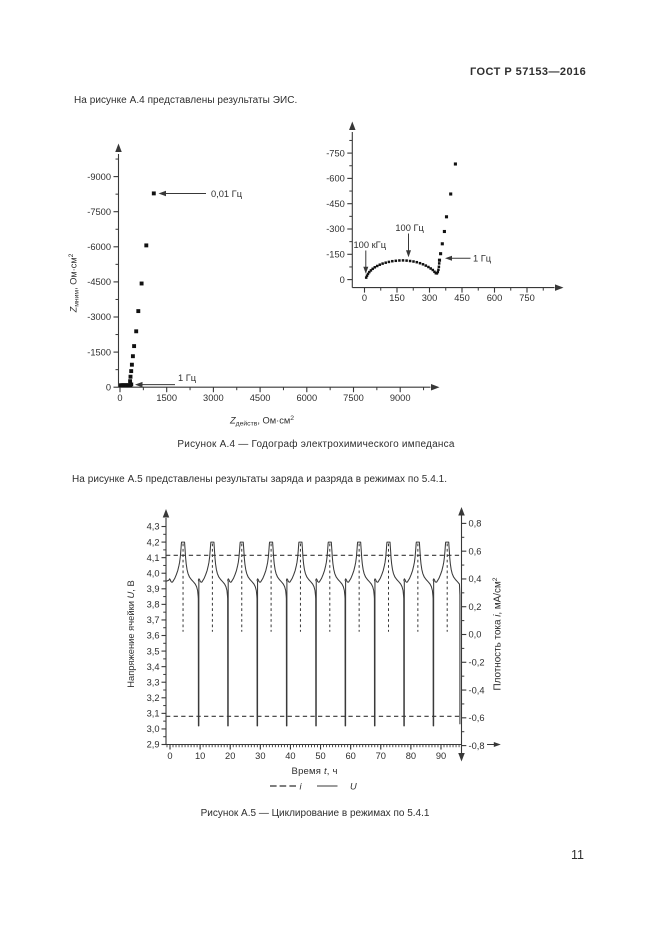  I want to click on svg-text: 90, so click(441, 756).